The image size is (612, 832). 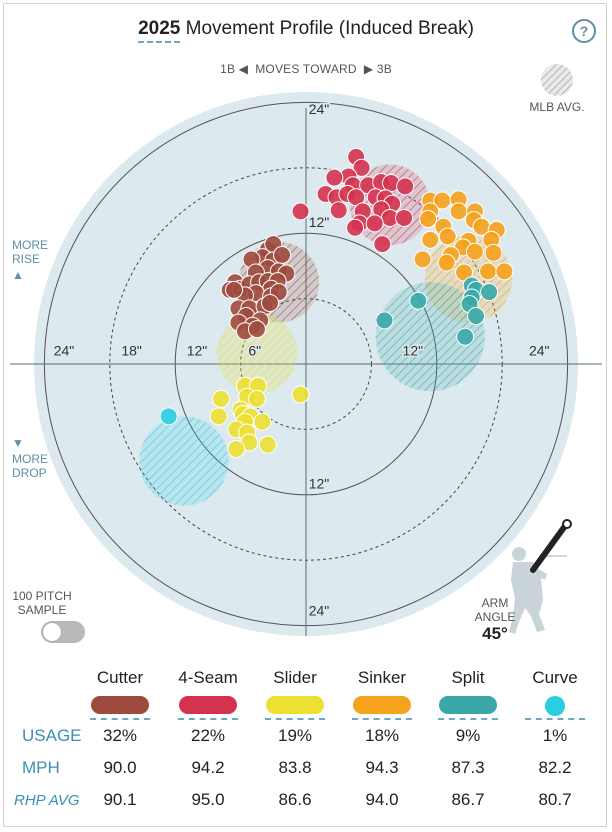 I want to click on more-drop-line1: MORE, so click(x=30, y=459).